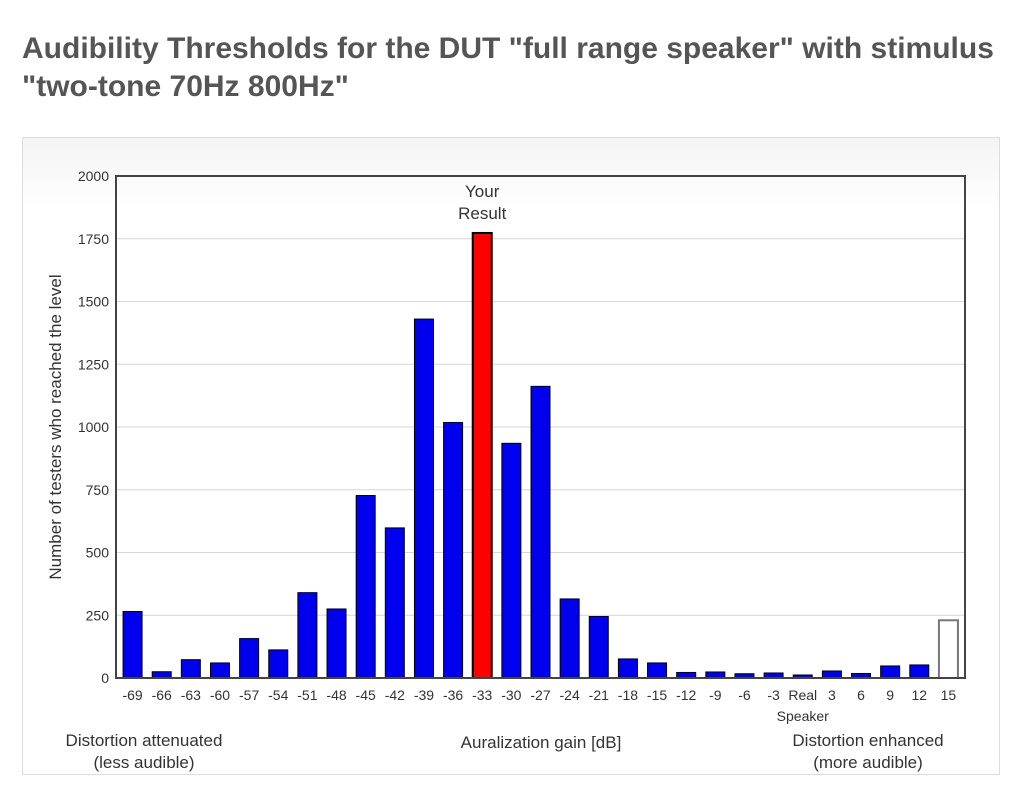 This screenshot has height=800, width=1024. I want to click on x-tick-label: -36, so click(453, 695).